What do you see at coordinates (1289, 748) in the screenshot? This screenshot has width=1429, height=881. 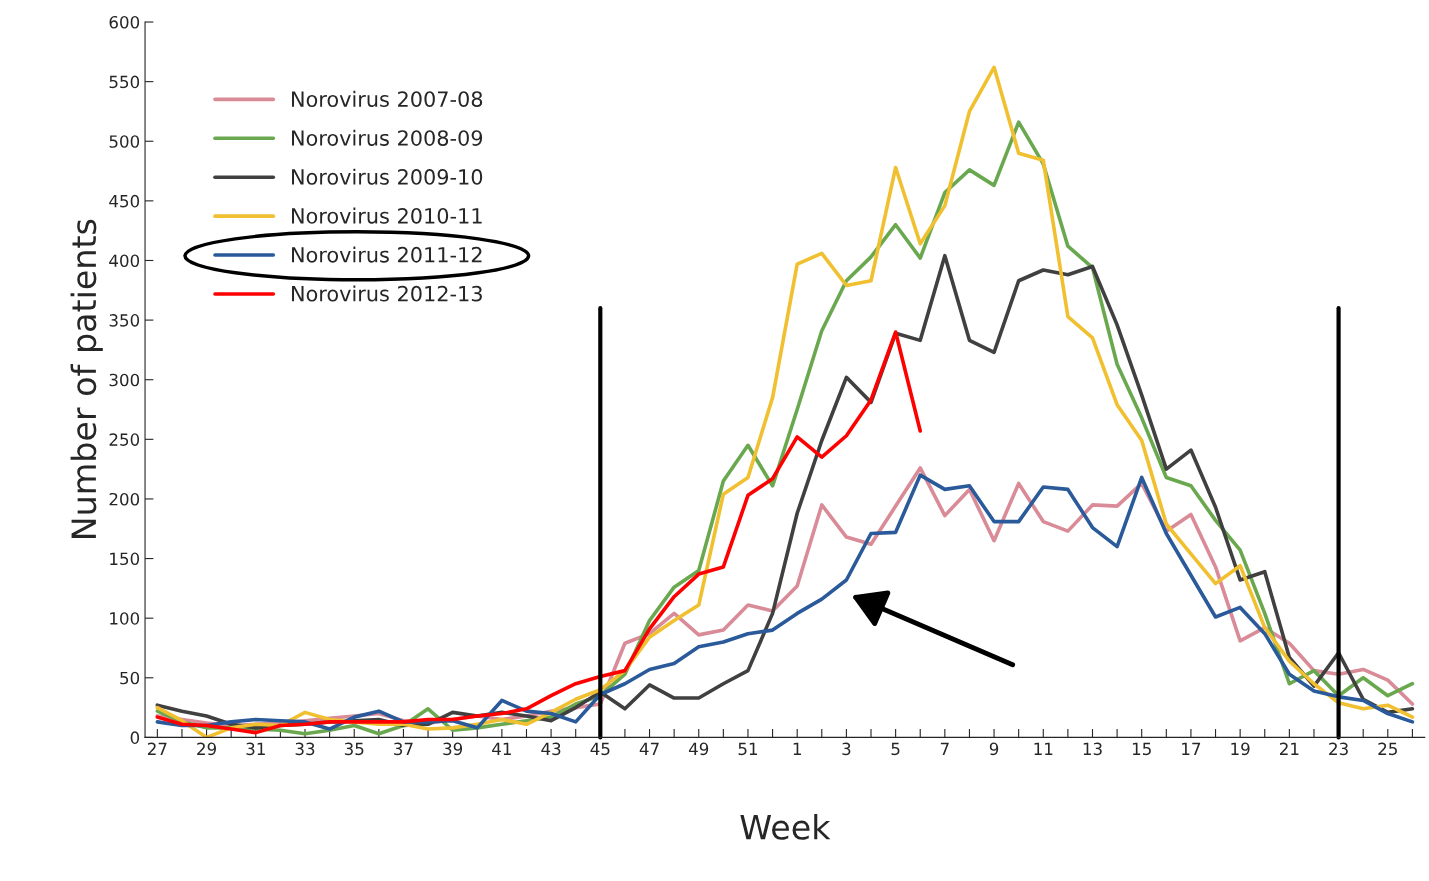 I see `x-tick-label: 21` at bounding box center [1289, 748].